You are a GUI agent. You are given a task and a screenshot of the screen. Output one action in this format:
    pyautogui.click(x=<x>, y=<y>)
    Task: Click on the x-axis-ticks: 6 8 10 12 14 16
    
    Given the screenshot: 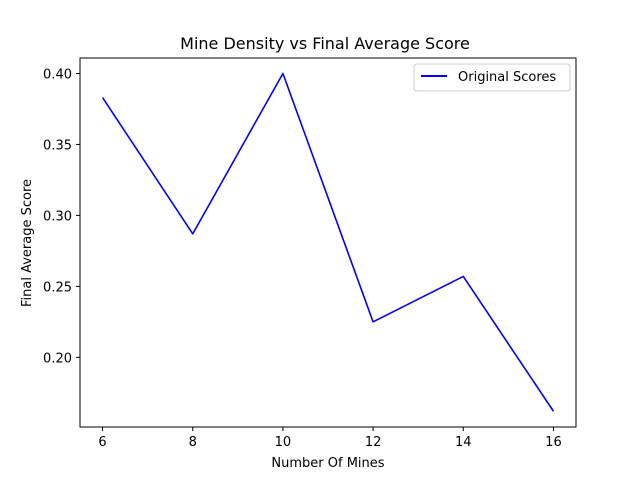 What is the action you would take?
    pyautogui.click(x=330, y=438)
    